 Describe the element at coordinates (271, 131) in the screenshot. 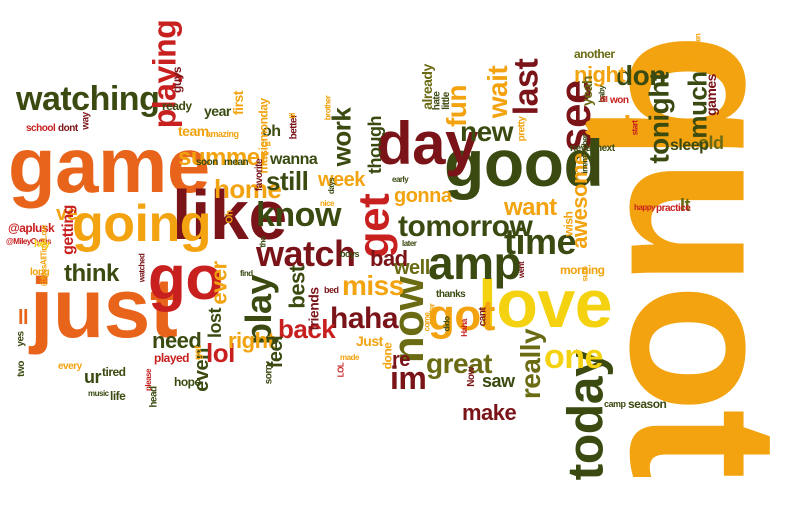

I see `word-oh: oh` at that location.